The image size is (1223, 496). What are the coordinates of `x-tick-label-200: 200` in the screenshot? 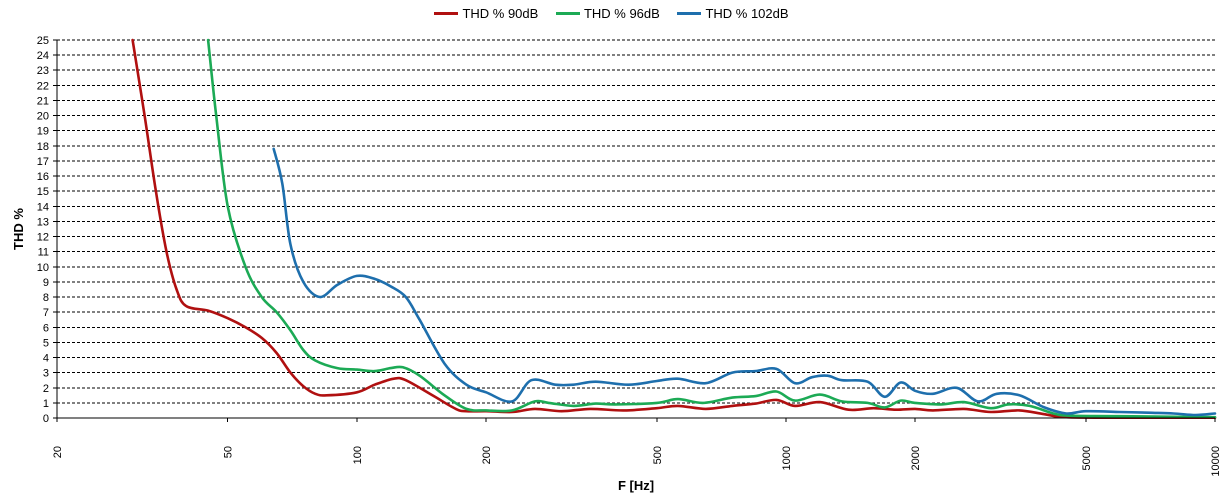 It's located at (487, 455).